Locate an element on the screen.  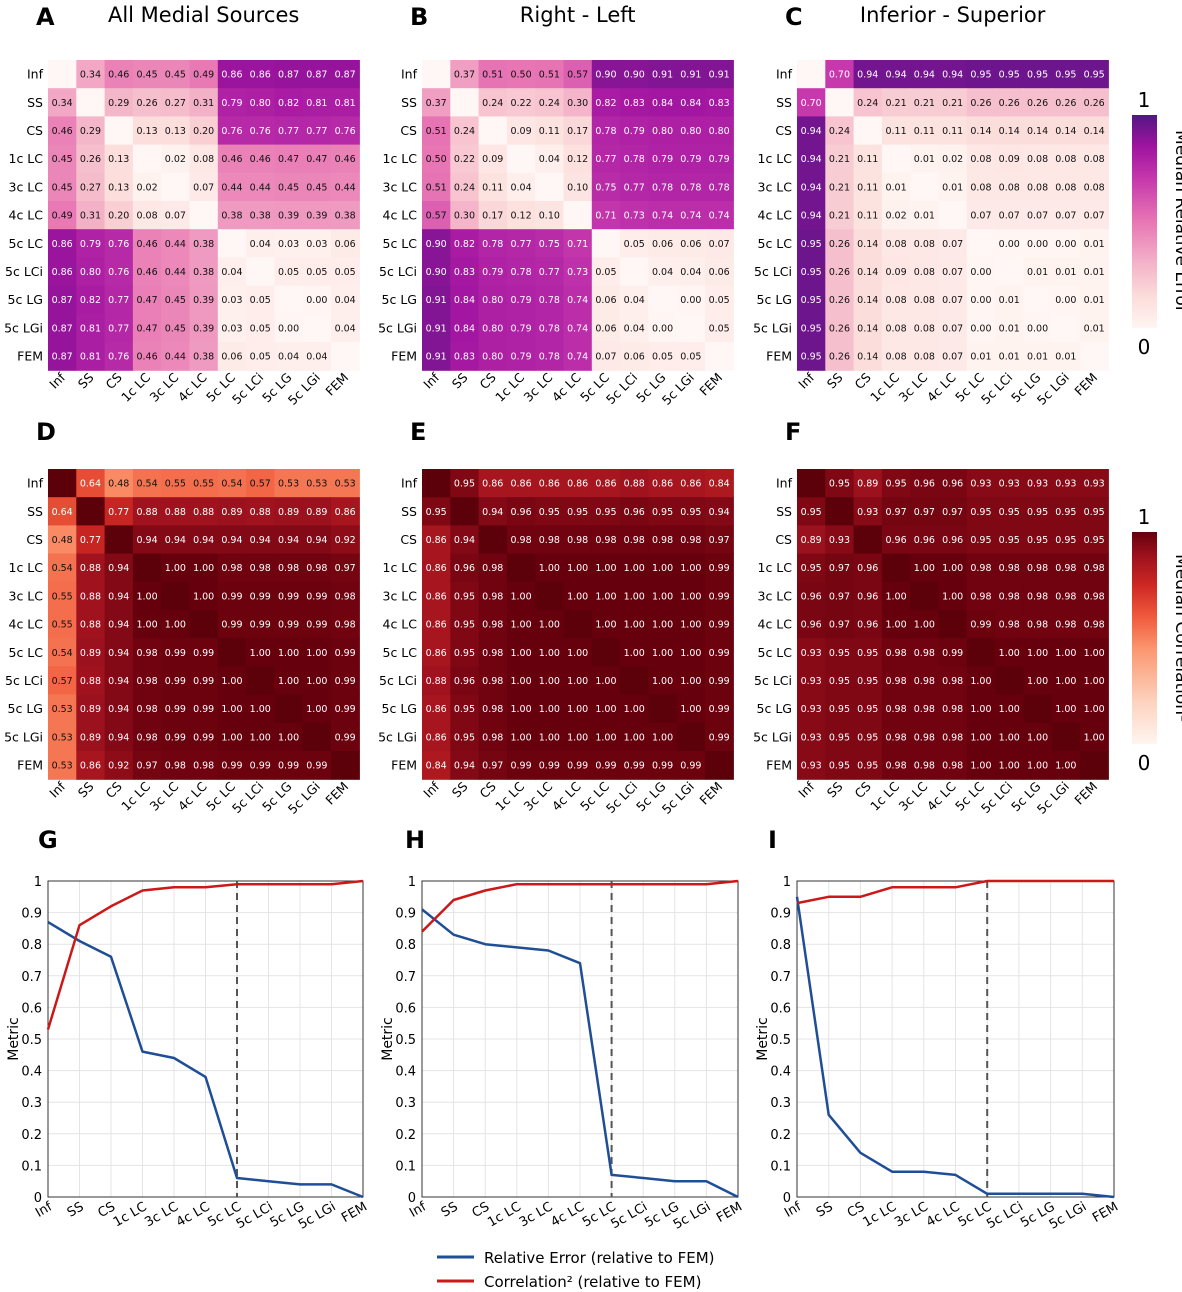
y-tick-label: 5c LCi is located at coordinates (24, 680).